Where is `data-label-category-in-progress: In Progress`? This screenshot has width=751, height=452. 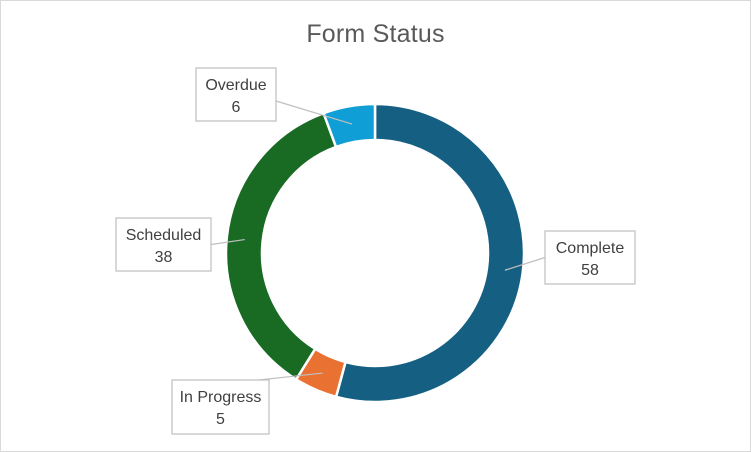 data-label-category-in-progress: In Progress is located at coordinates (221, 397).